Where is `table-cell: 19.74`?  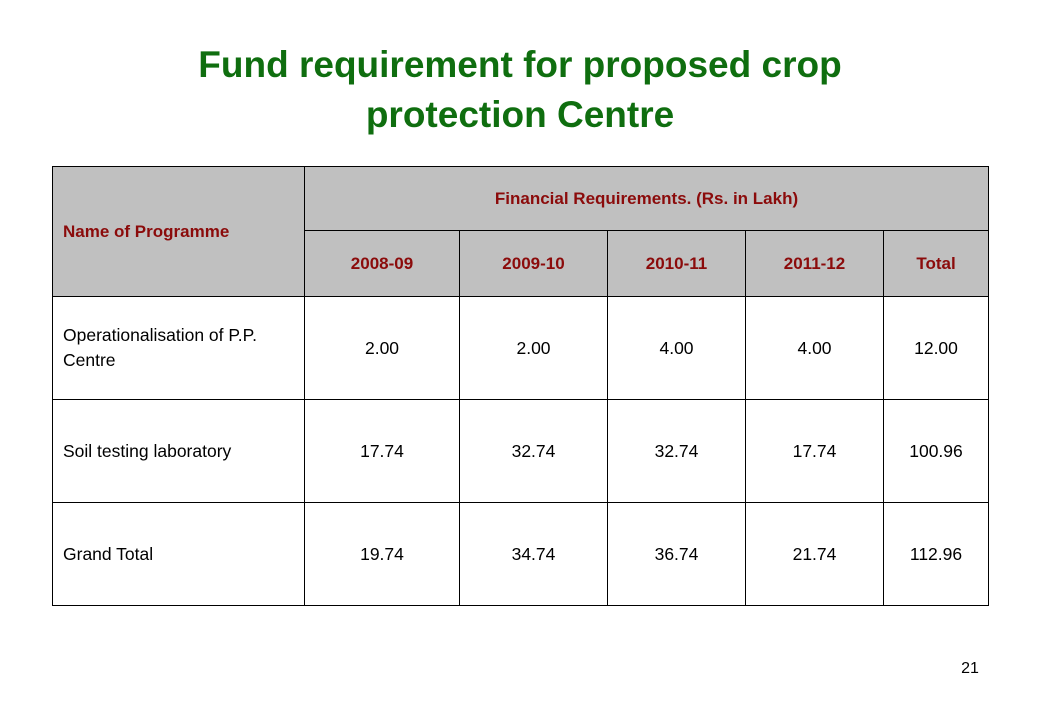
table-cell: 19.74 is located at coordinates (382, 554).